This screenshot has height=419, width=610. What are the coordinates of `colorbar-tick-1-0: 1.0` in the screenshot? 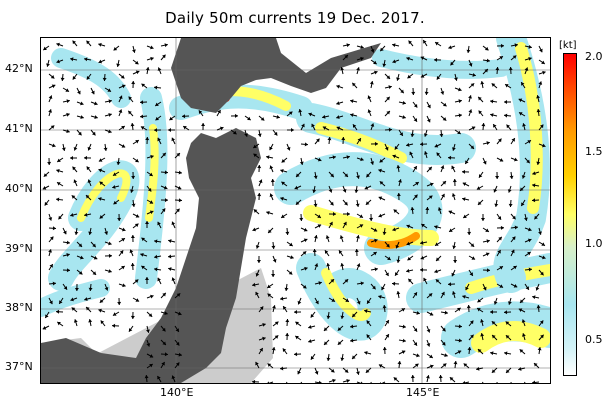 It's located at (594, 243).